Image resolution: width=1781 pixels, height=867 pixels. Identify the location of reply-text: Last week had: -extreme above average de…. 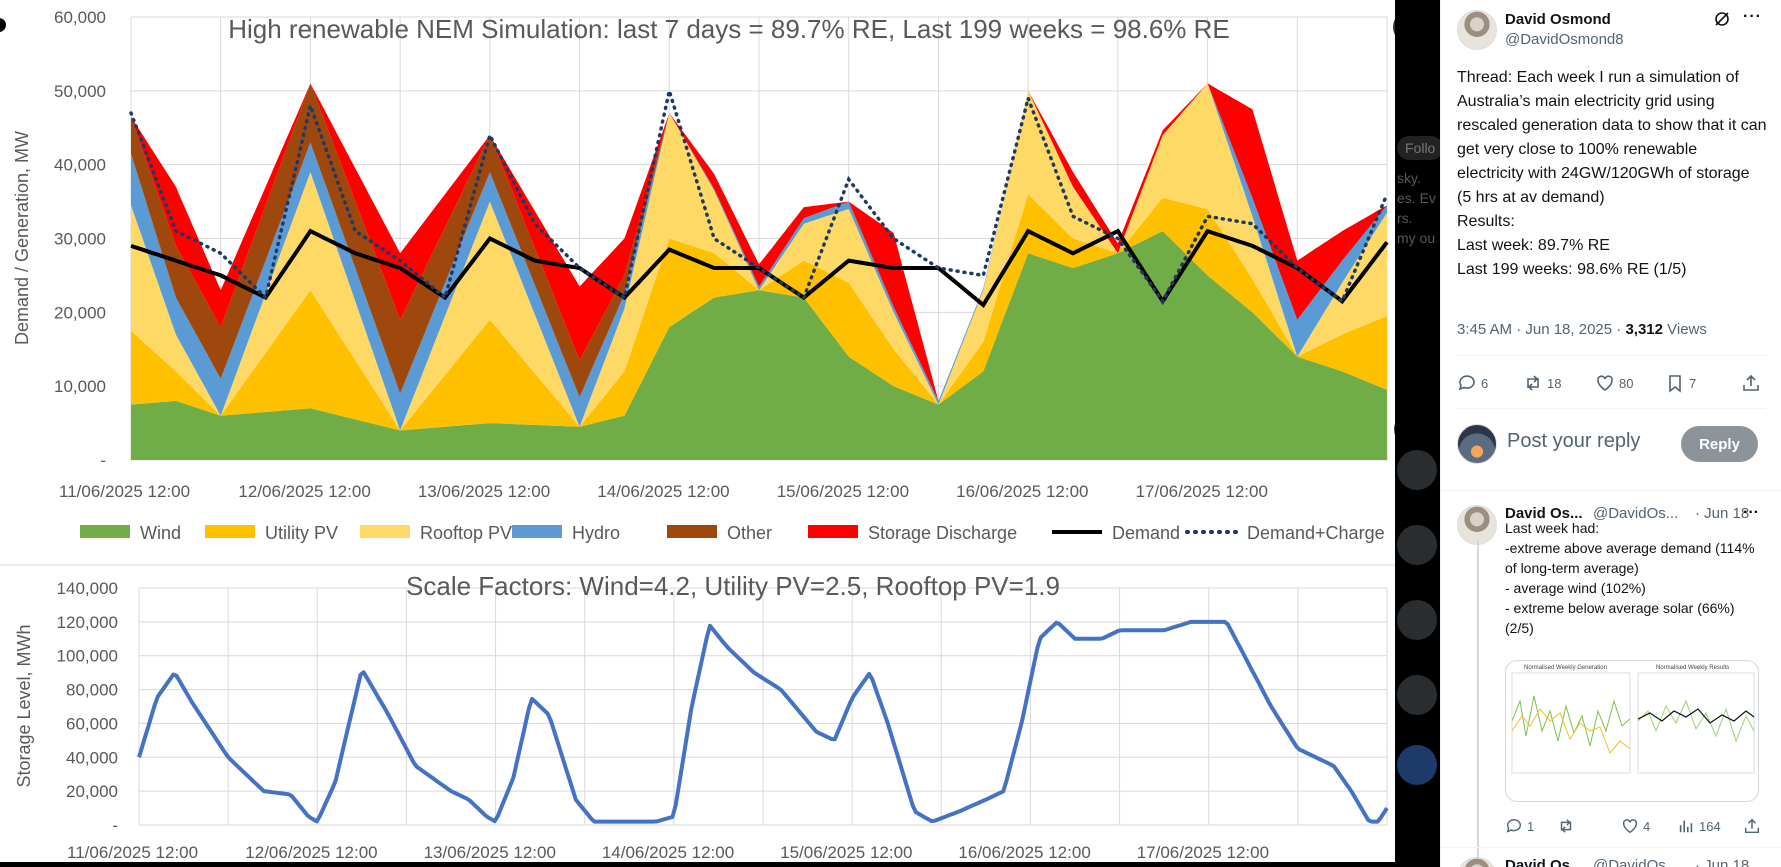
(1635, 578).